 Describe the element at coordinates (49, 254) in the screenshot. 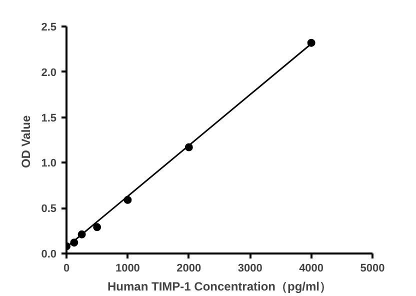

I see `y-tick-label: 0.0` at that location.